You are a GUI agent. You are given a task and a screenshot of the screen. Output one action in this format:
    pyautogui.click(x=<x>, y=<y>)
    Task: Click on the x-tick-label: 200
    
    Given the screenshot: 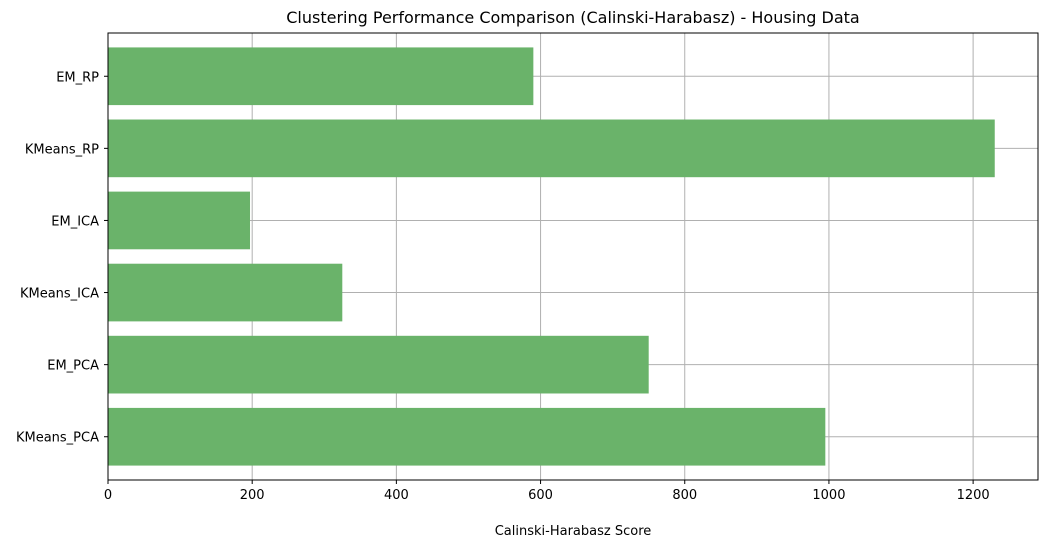 What is the action you would take?
    pyautogui.click(x=252, y=495)
    